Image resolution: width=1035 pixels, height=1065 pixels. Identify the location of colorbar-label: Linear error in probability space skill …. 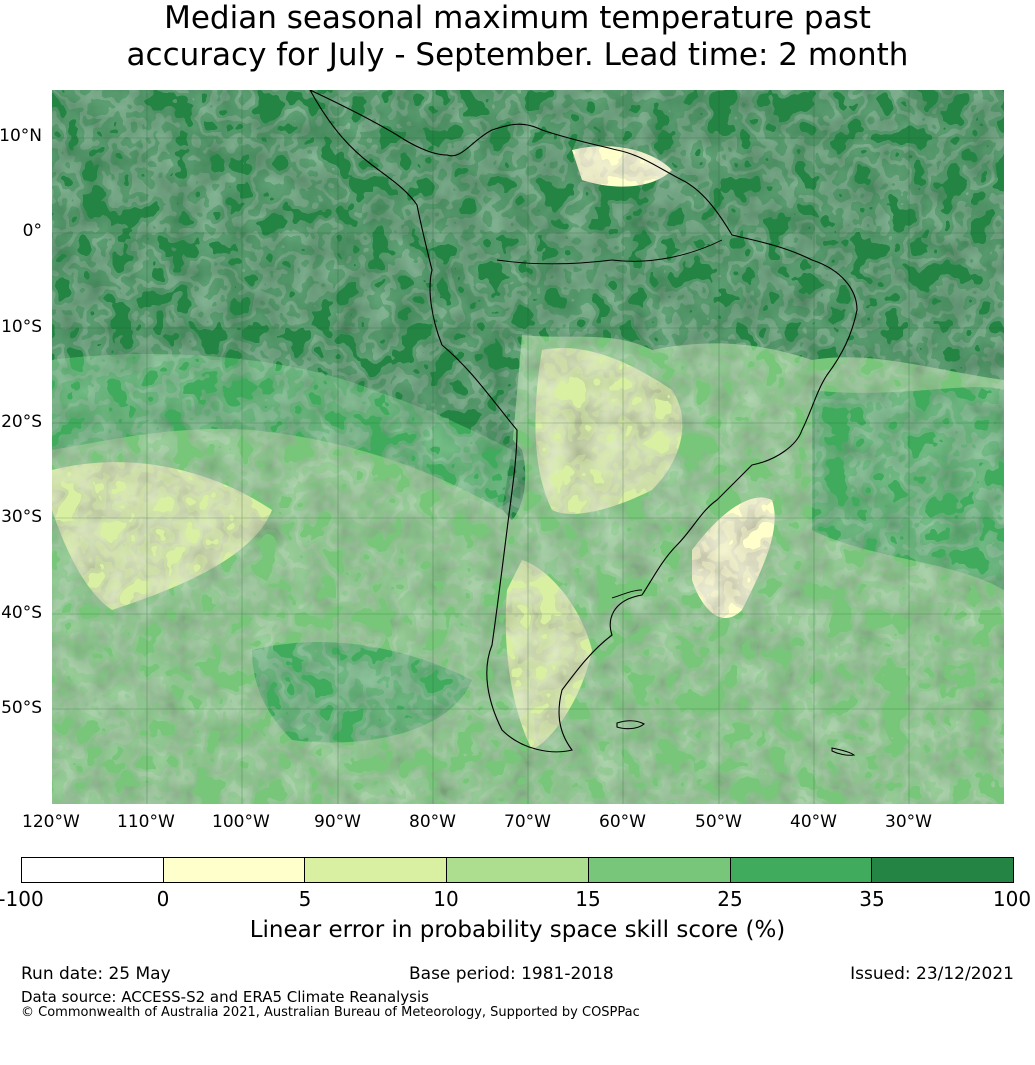
(517, 930).